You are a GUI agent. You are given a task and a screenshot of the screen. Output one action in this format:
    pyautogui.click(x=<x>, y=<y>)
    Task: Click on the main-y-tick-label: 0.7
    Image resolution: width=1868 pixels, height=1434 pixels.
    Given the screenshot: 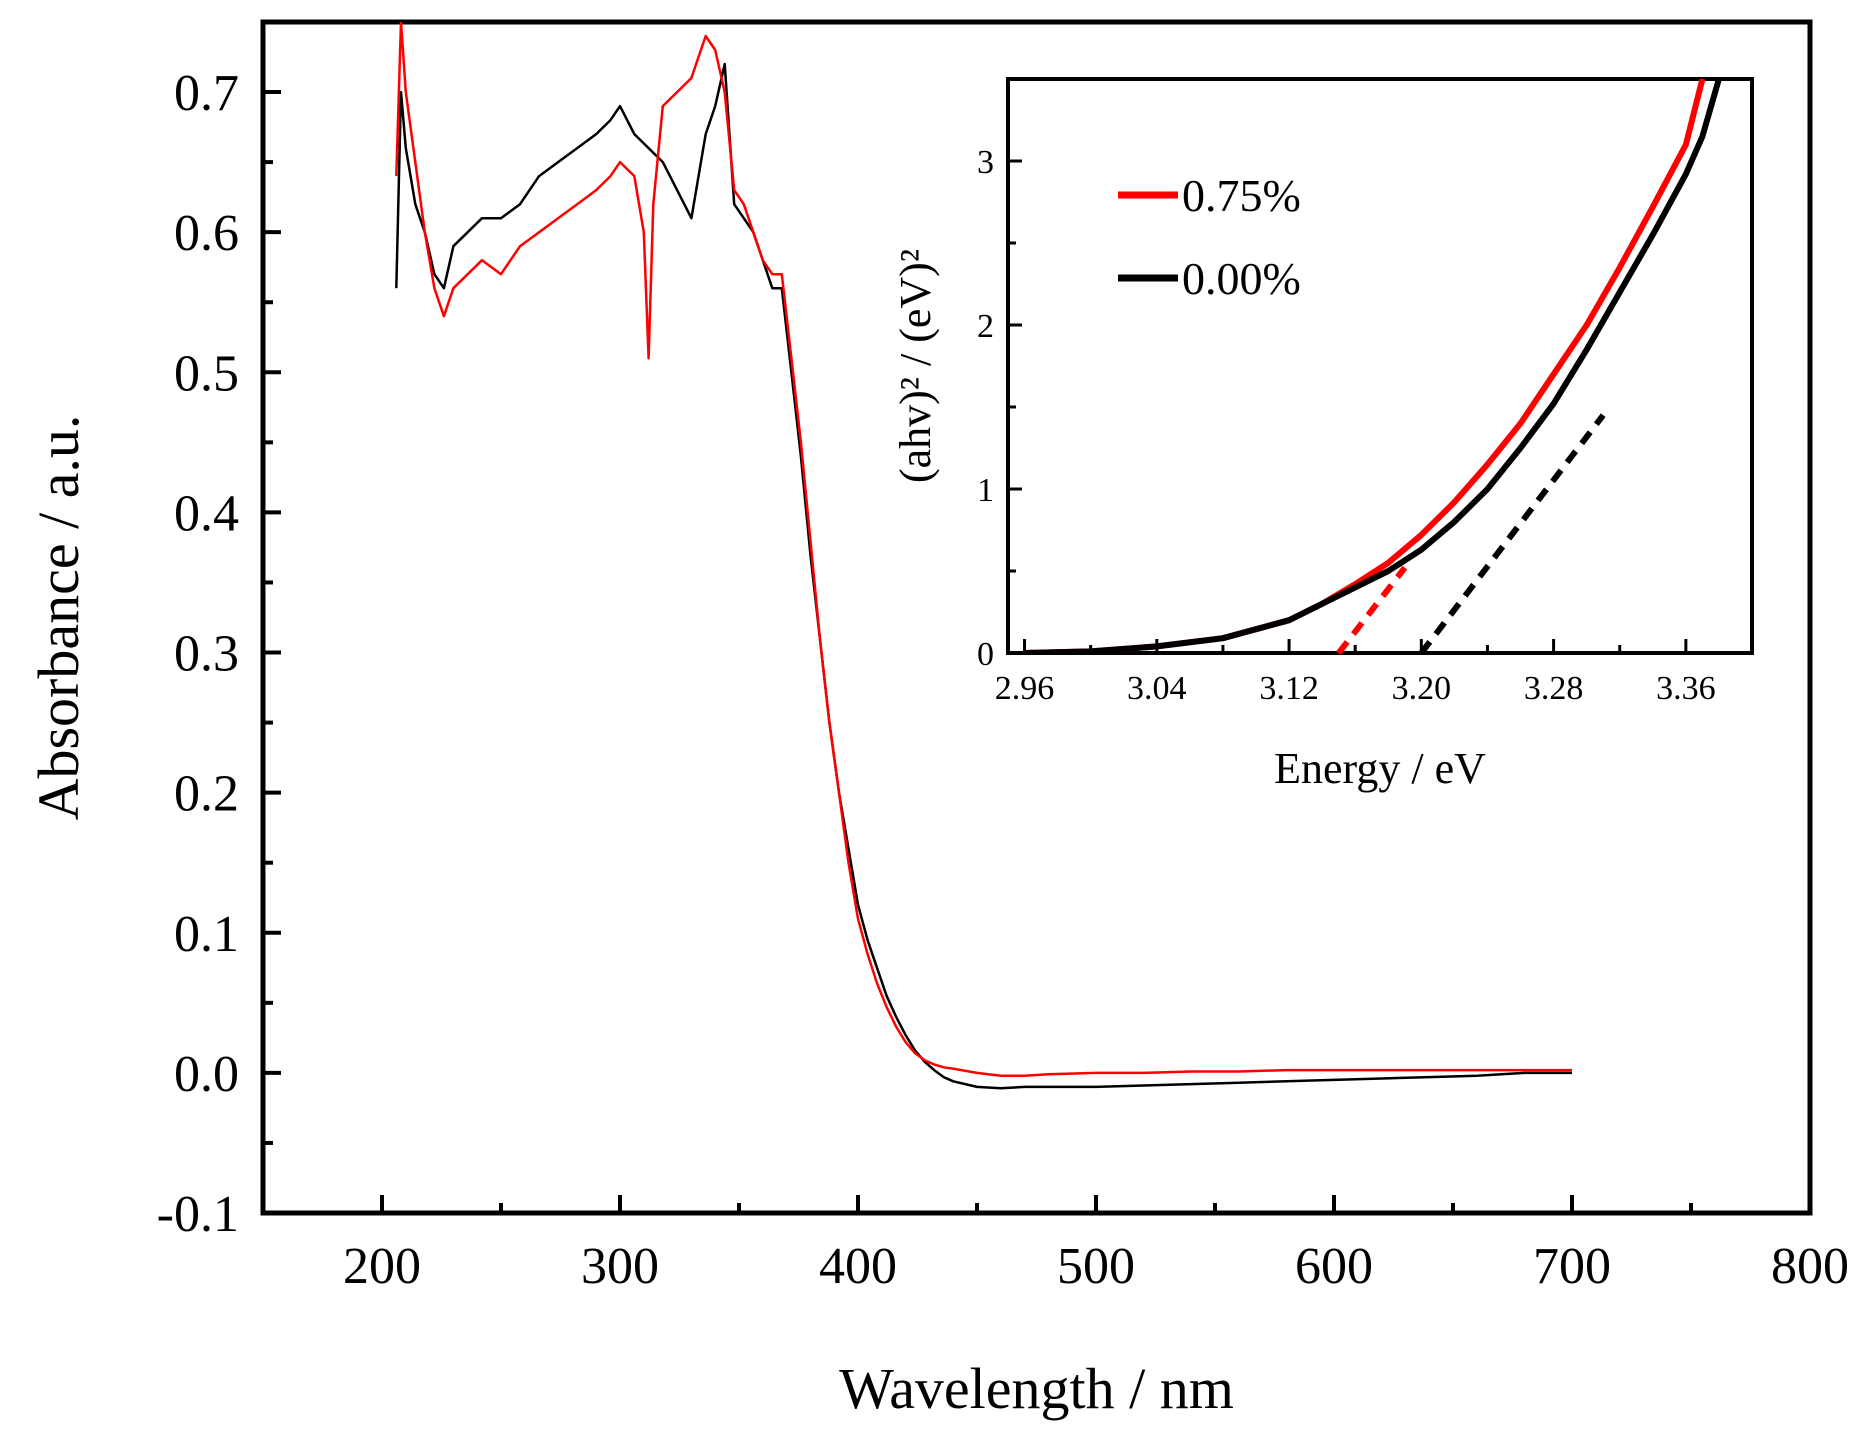 What is the action you would take?
    pyautogui.click(x=206, y=93)
    